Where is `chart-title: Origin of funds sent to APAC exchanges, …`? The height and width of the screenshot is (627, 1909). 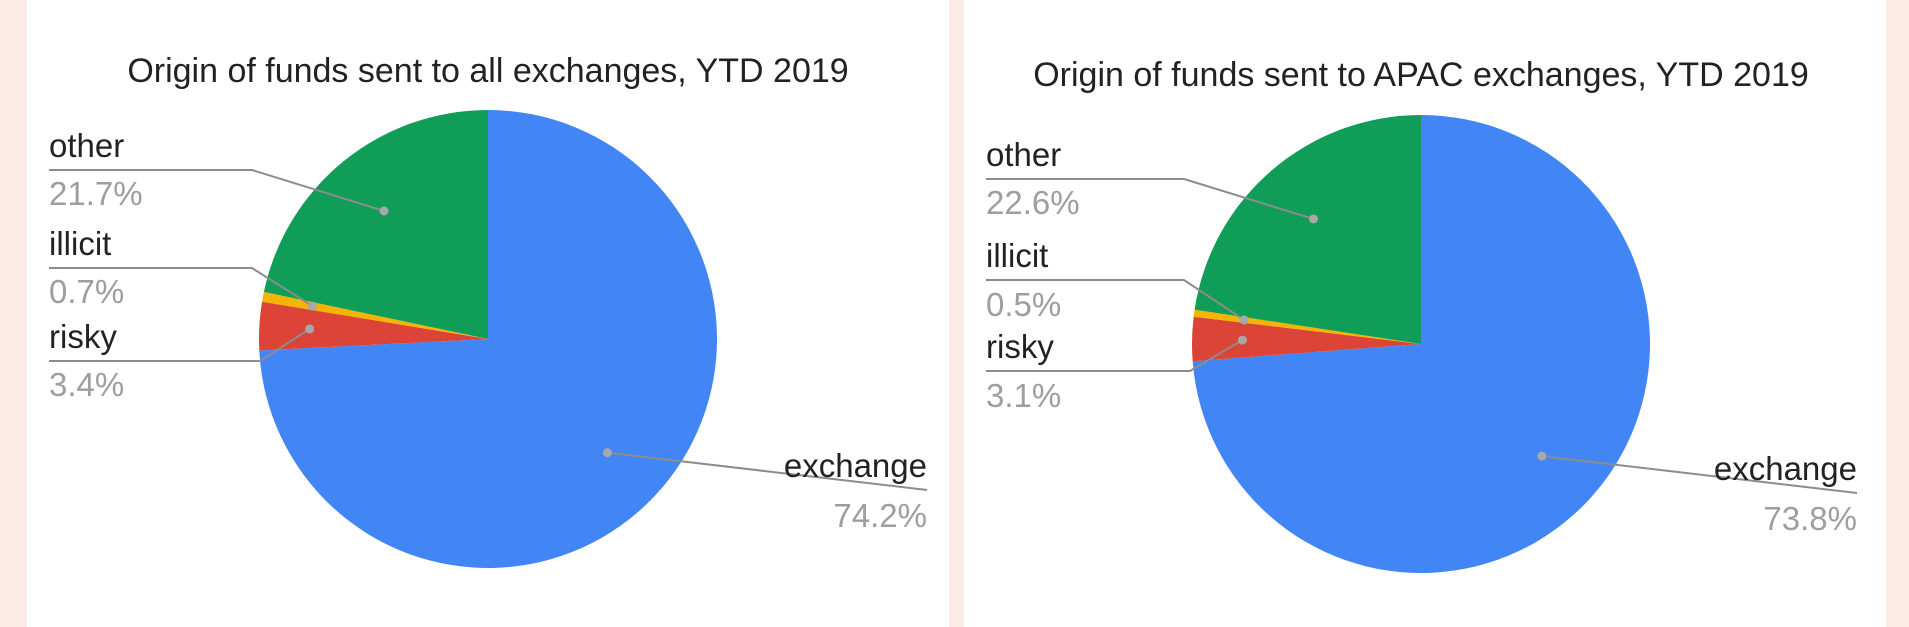 chart-title: Origin of funds sent to APAC exchanges, … is located at coordinates (1421, 75).